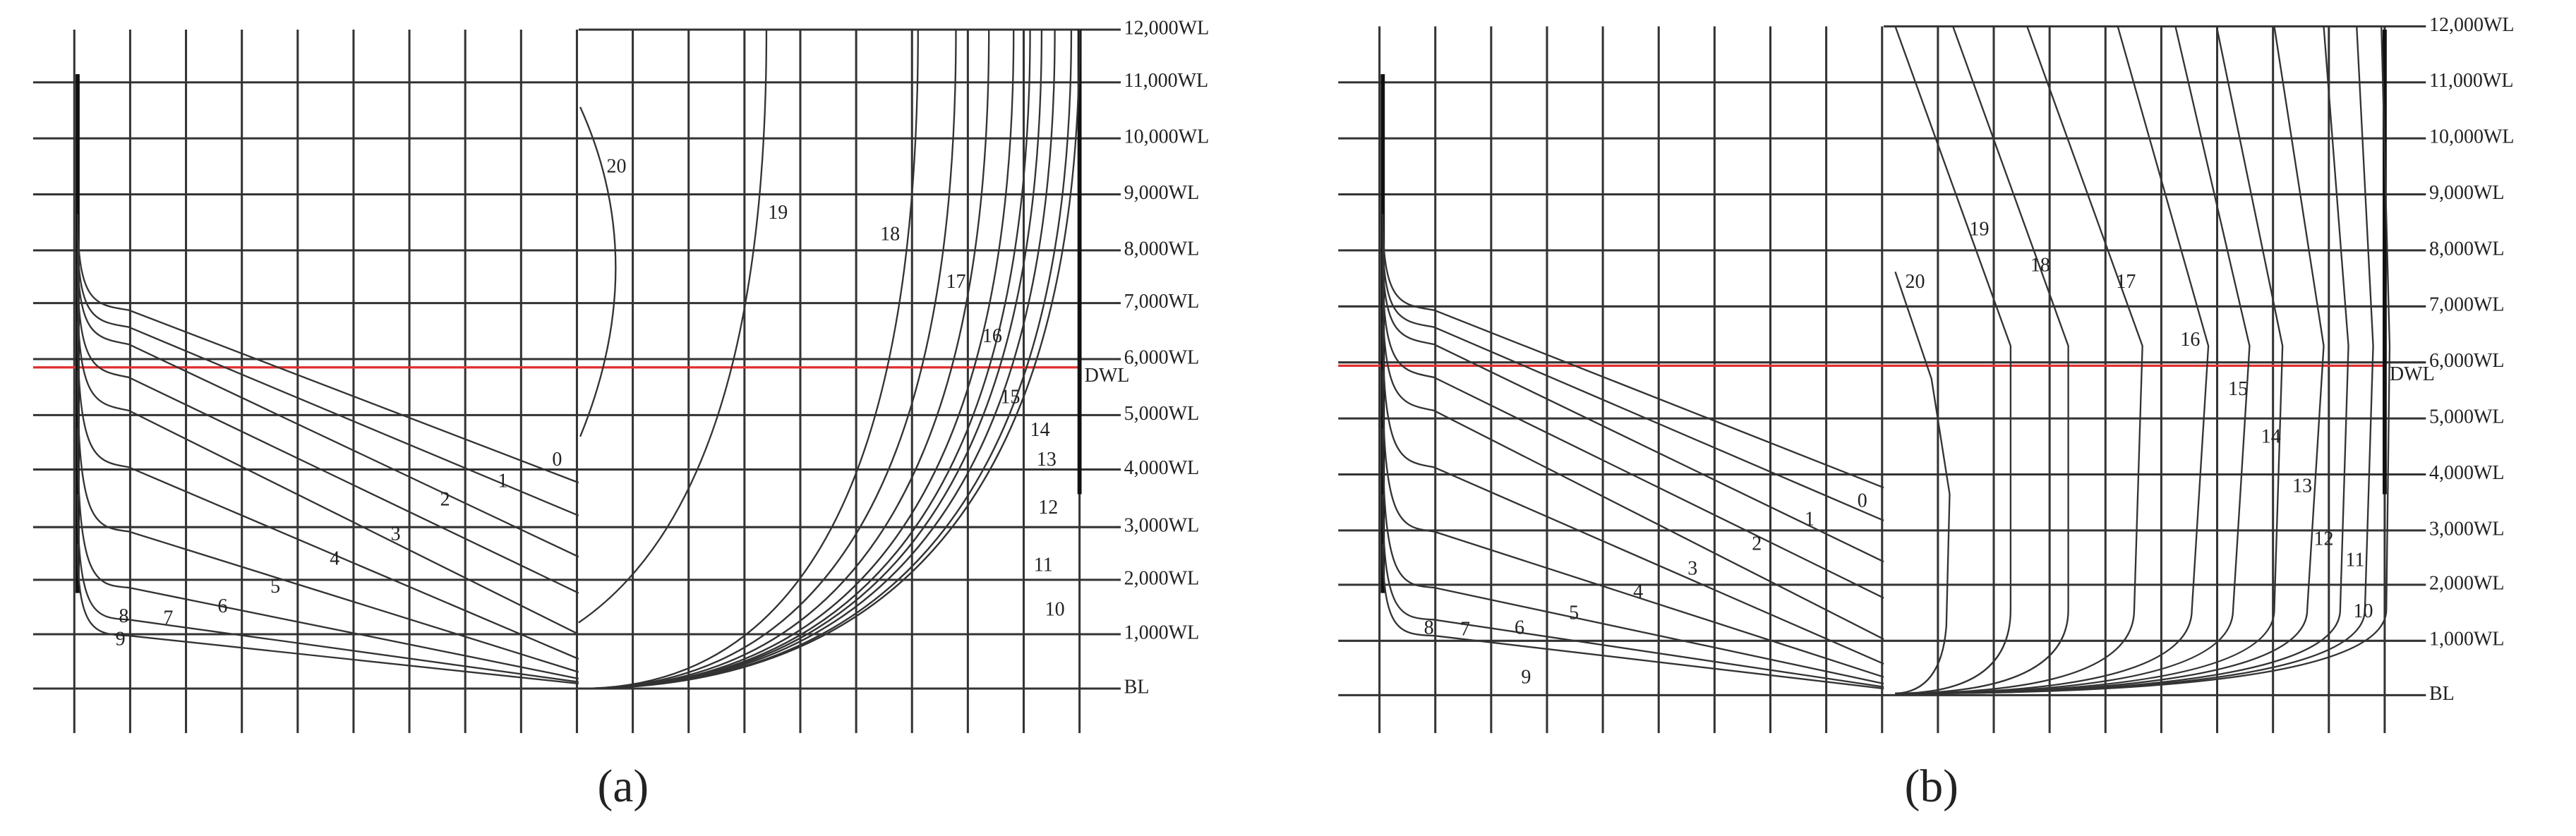  I want to click on waterline-label: 2,000WL, so click(1162, 578).